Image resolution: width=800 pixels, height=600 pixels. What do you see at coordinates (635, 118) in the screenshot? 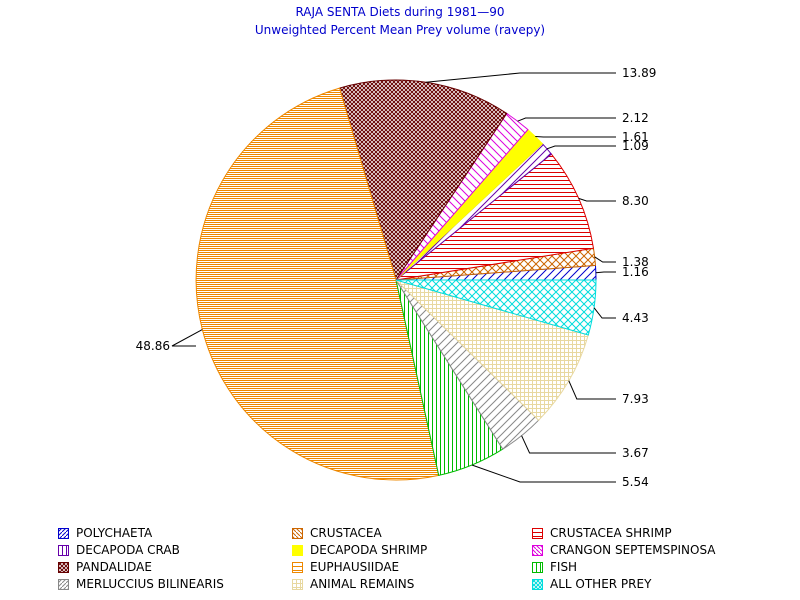
I see `slice-value-label: 2.12` at bounding box center [635, 118].